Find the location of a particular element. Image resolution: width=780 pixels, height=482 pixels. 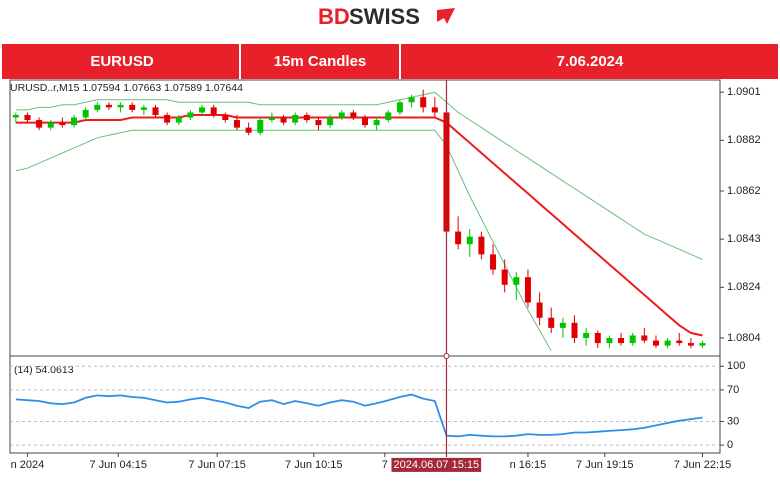

logo-icon is located at coordinates (446, 16).